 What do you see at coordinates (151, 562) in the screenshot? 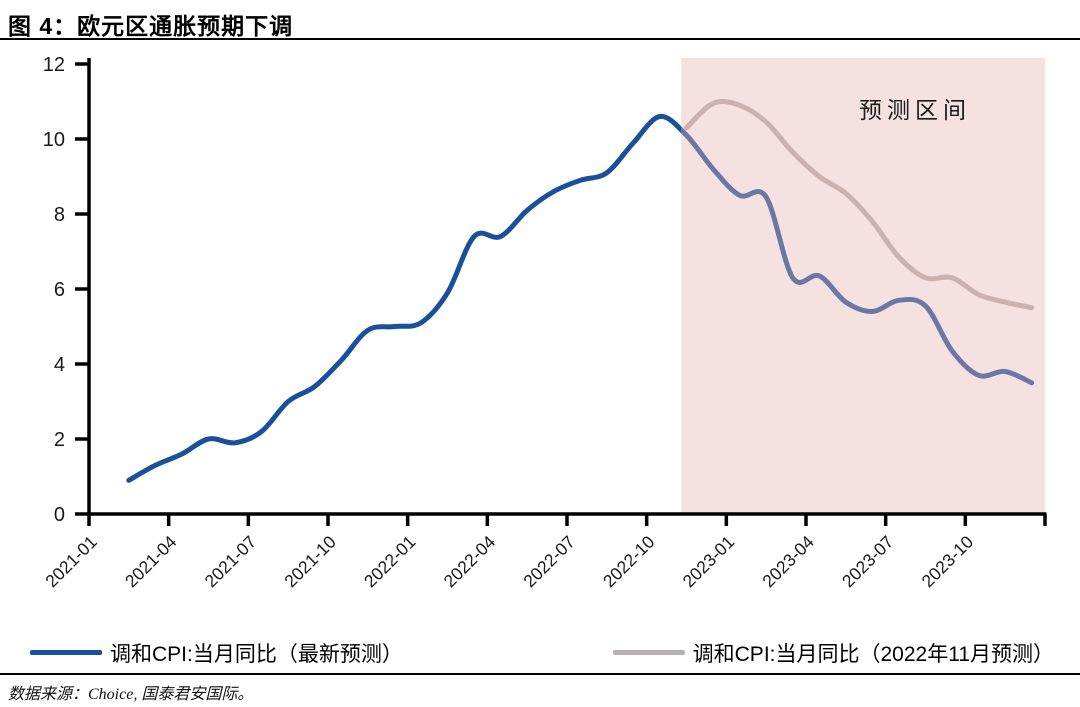
I see `x-tick-label: 2021-04` at bounding box center [151, 562].